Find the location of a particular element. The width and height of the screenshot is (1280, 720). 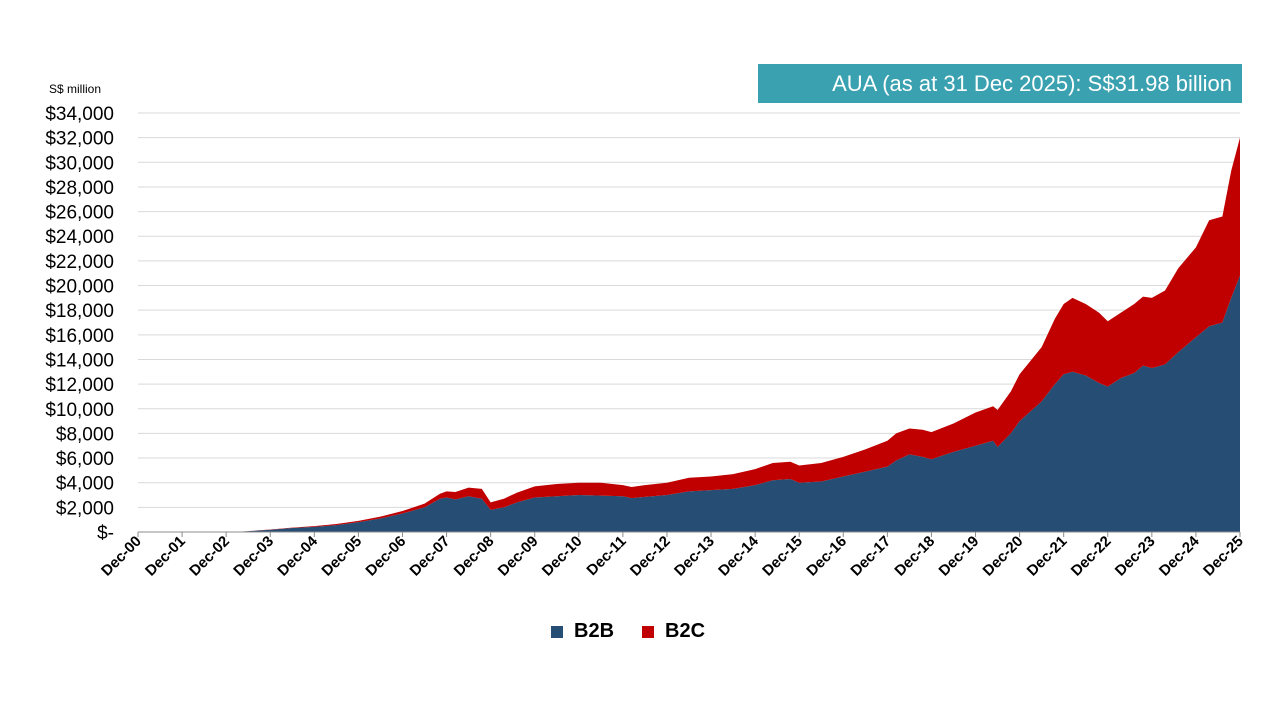

y-tick-label: $12,000 is located at coordinates (79, 385).